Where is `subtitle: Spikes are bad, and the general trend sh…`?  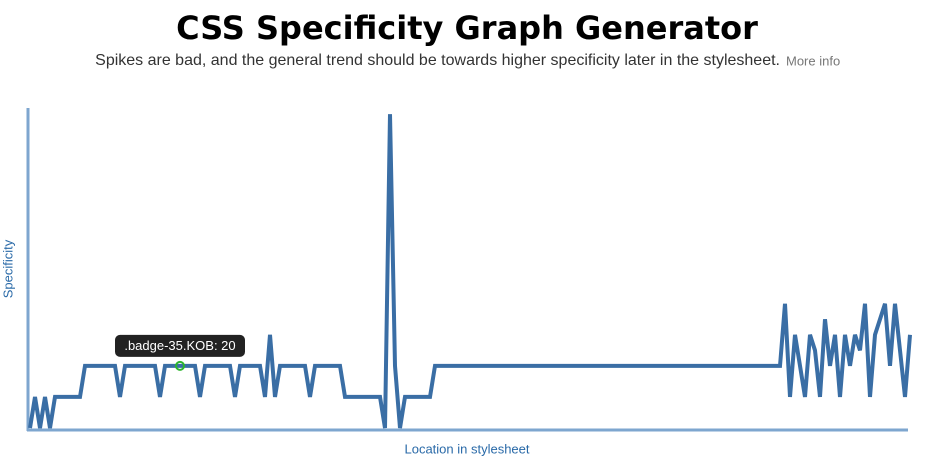
subtitle: Spikes are bad, and the general trend sh… is located at coordinates (437, 60).